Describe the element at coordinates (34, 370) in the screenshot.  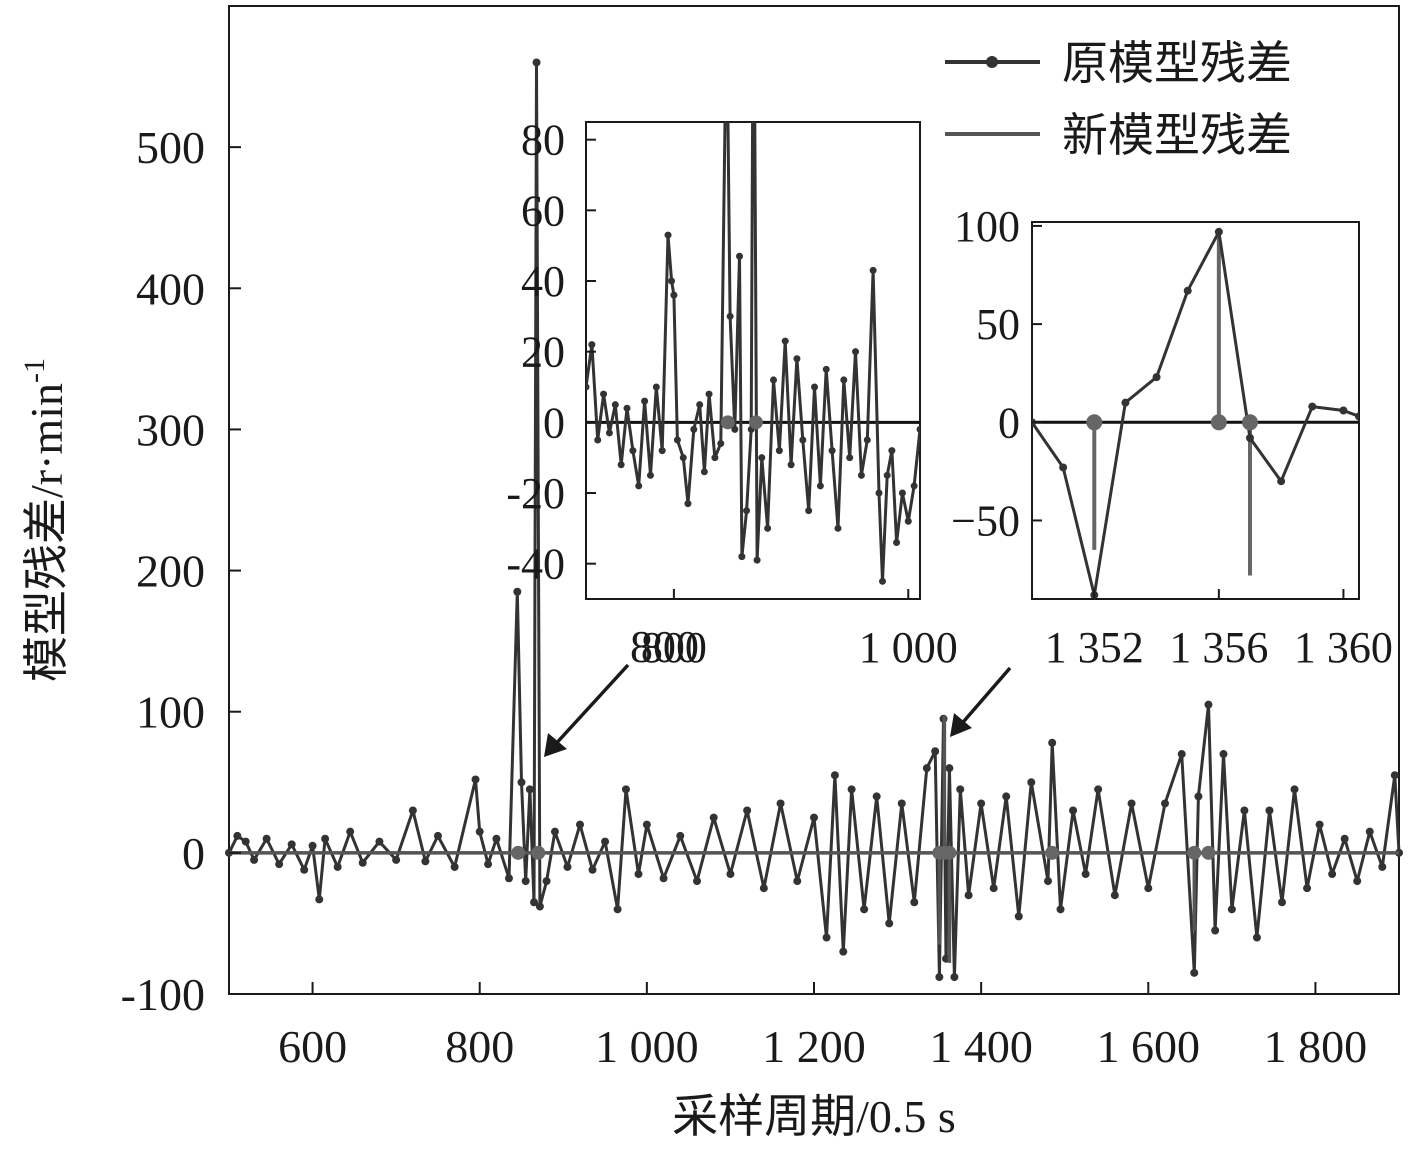
I see `y-axis-title-sup: -1` at that location.